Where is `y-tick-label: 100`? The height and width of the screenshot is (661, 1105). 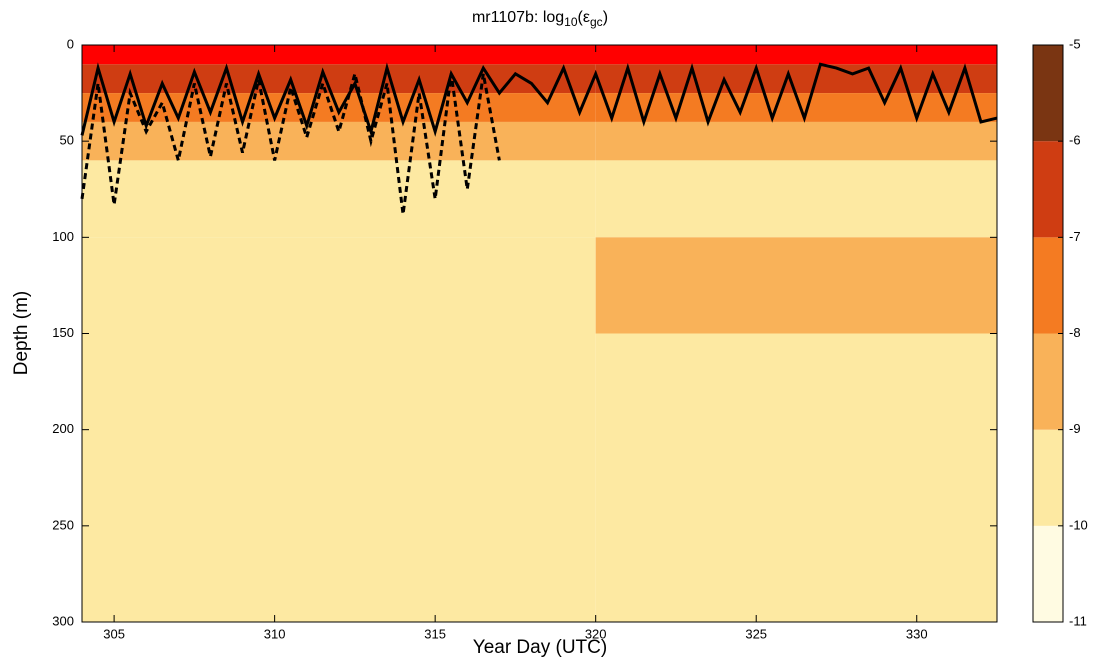
y-tick-label: 100 is located at coordinates (63, 236).